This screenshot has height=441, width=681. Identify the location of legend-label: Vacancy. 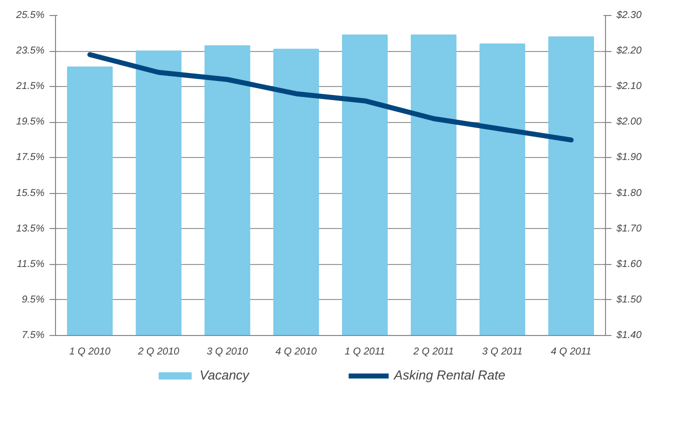
(225, 375).